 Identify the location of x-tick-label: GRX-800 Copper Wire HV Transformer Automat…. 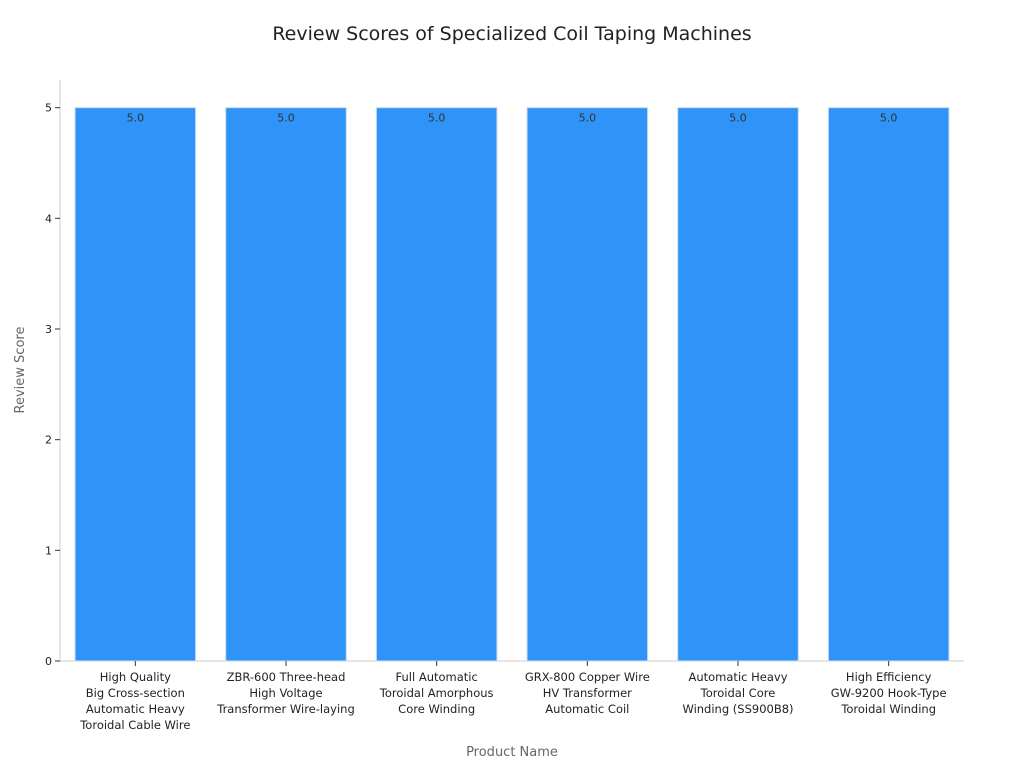
(587, 693).